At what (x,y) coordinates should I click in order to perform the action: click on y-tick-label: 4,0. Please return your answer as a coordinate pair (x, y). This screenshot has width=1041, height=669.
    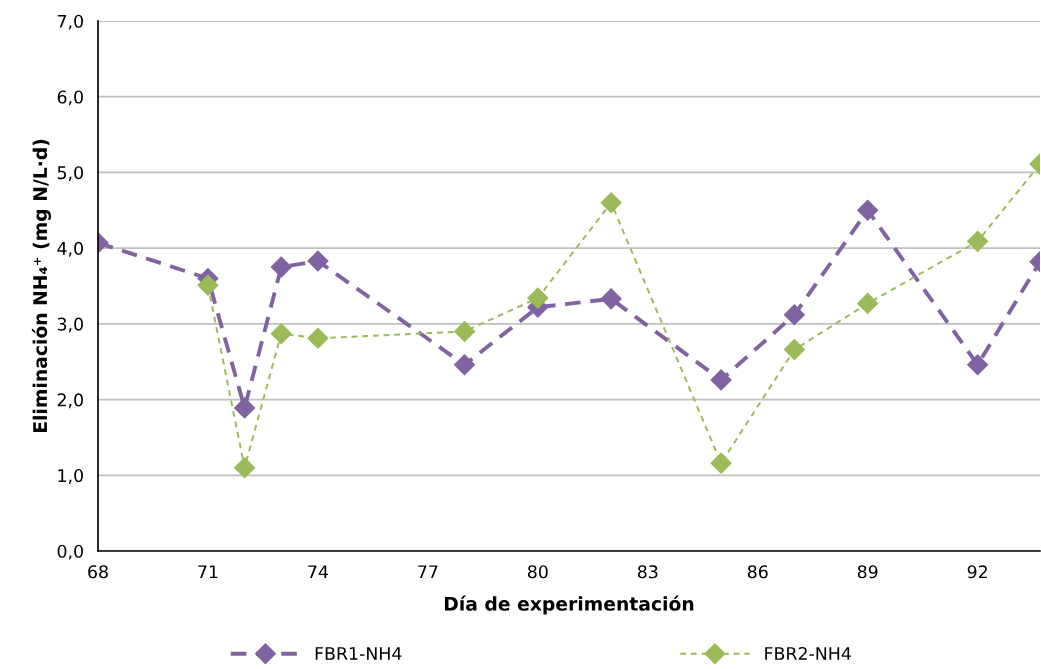
    Looking at the image, I should click on (70, 249).